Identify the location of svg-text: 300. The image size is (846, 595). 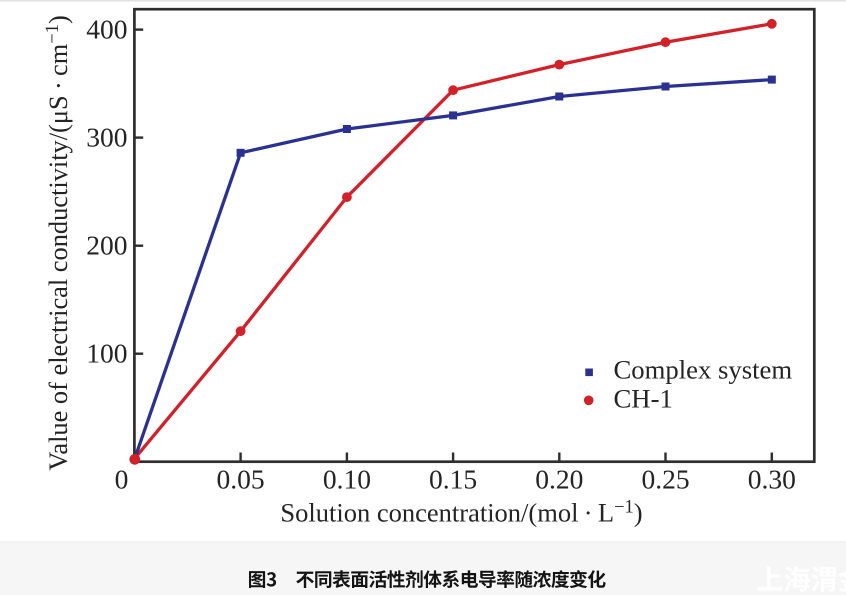
(106, 137).